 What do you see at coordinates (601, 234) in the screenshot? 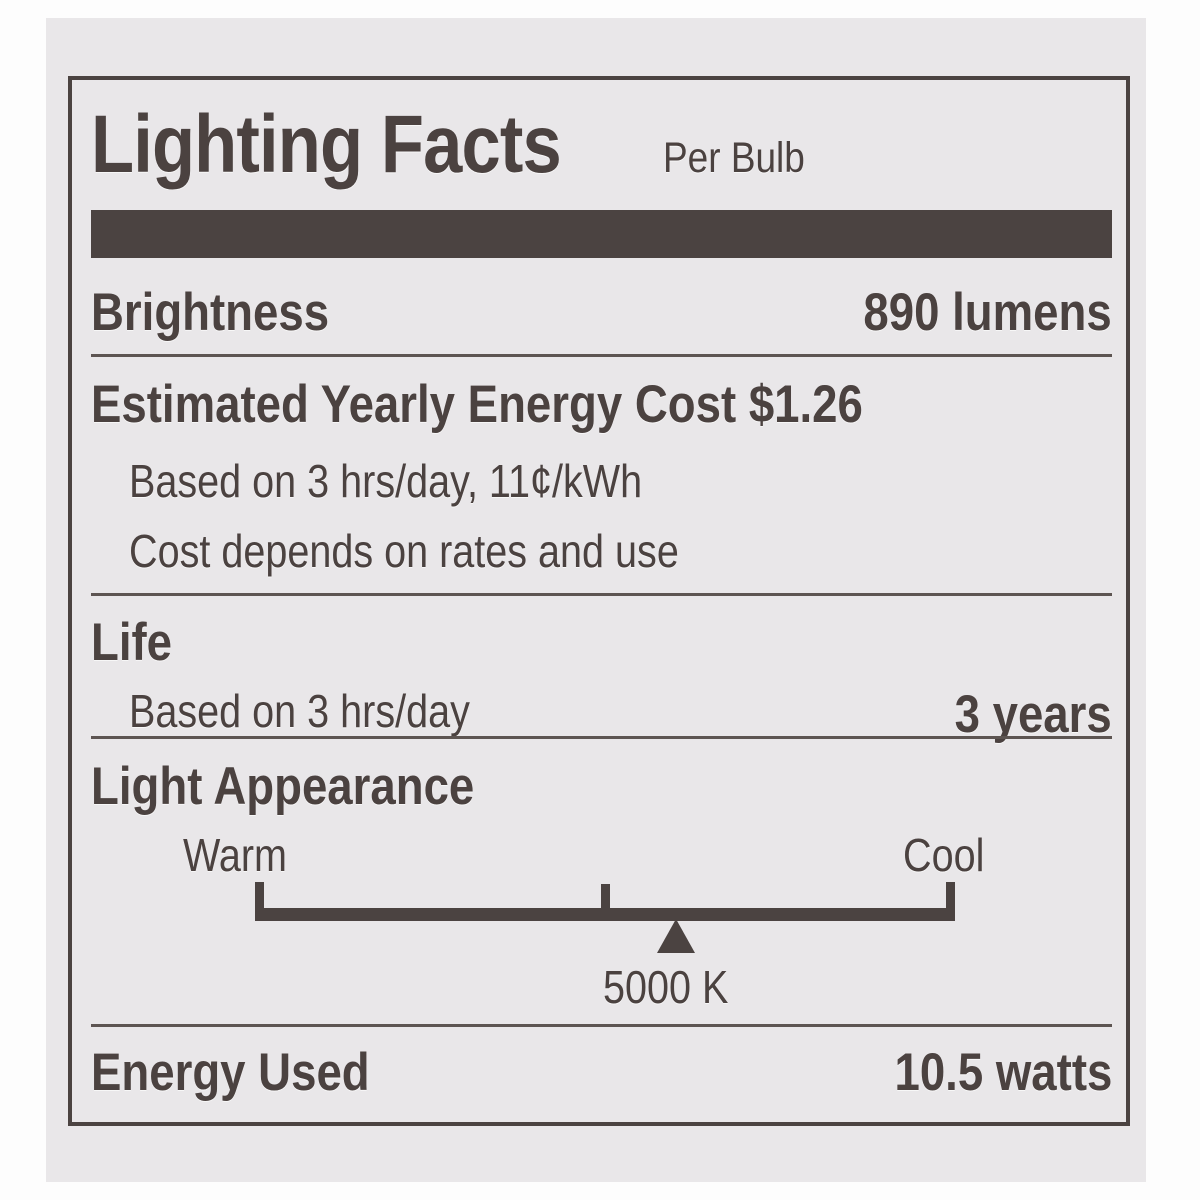
I see `title-solid-rule` at bounding box center [601, 234].